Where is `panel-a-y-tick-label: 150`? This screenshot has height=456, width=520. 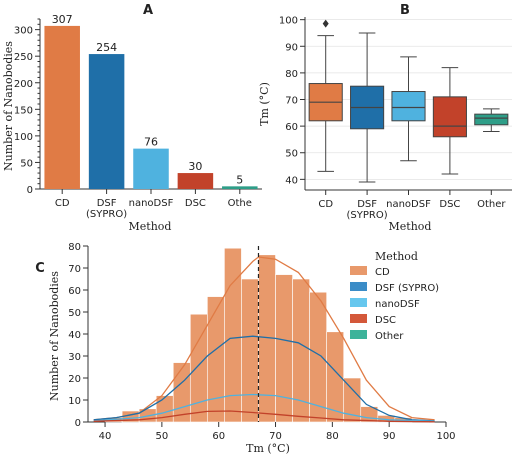
panel-a-y-tick-label: 150 is located at coordinates (23, 110).